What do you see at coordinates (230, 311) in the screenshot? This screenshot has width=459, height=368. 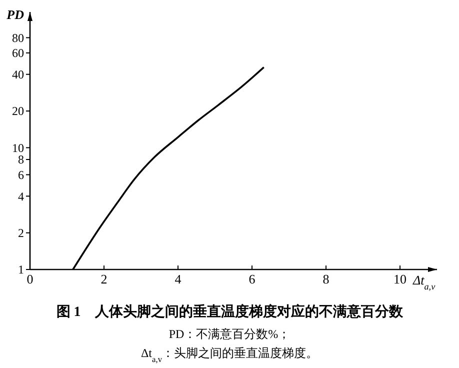 I see `text: 图 1 人体头脚之间的垂直温度梯度对应的不满意百分数` at bounding box center [230, 311].